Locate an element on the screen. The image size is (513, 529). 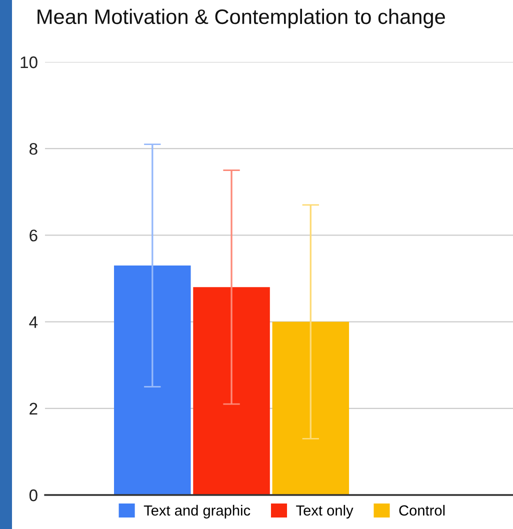
y-tick-label: 0 is located at coordinates (33, 495).